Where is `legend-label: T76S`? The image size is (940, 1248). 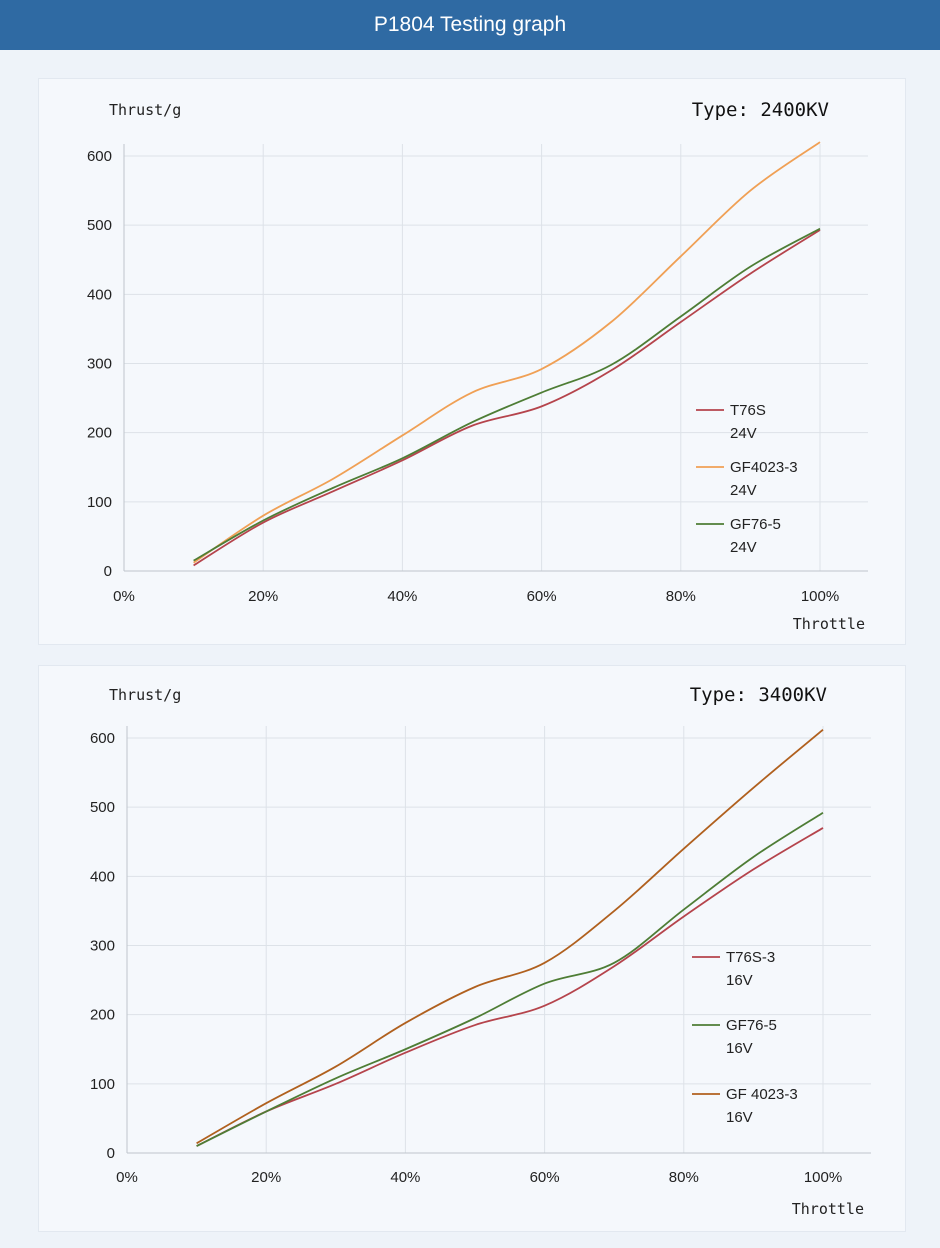 legend-label: T76S is located at coordinates (748, 410).